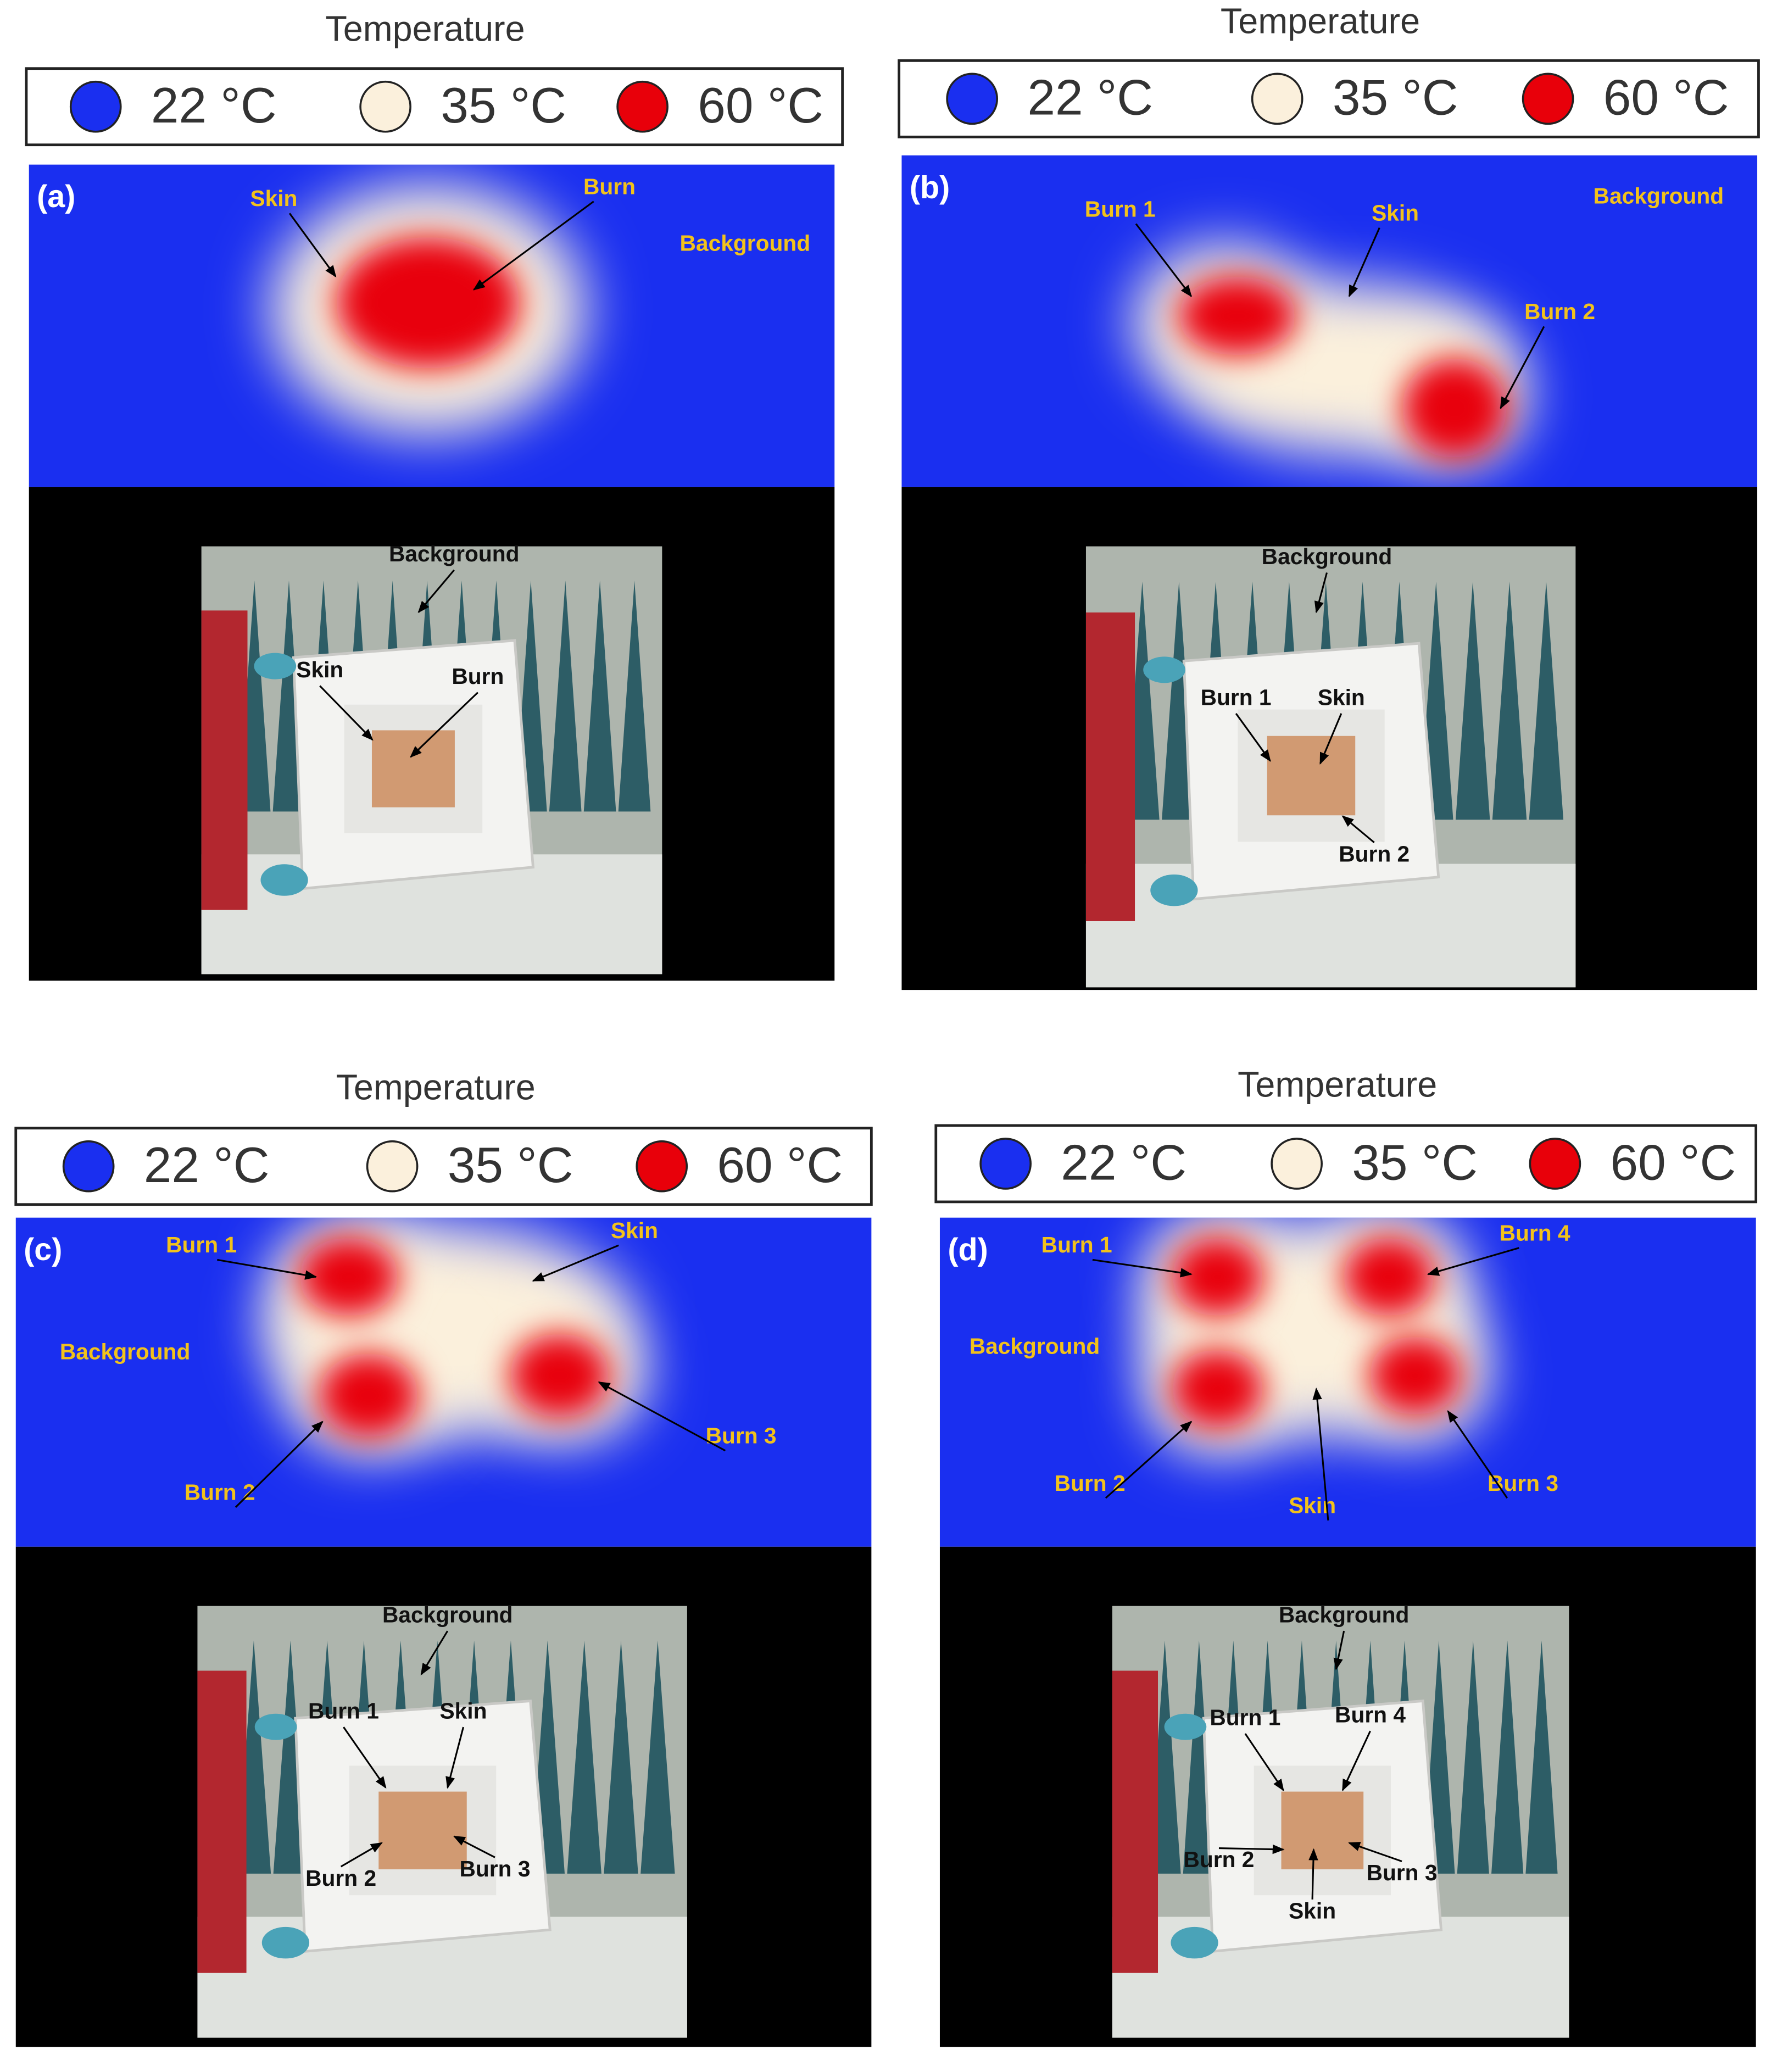  I want to click on thermal-label: Burn 4, so click(1535, 1233).